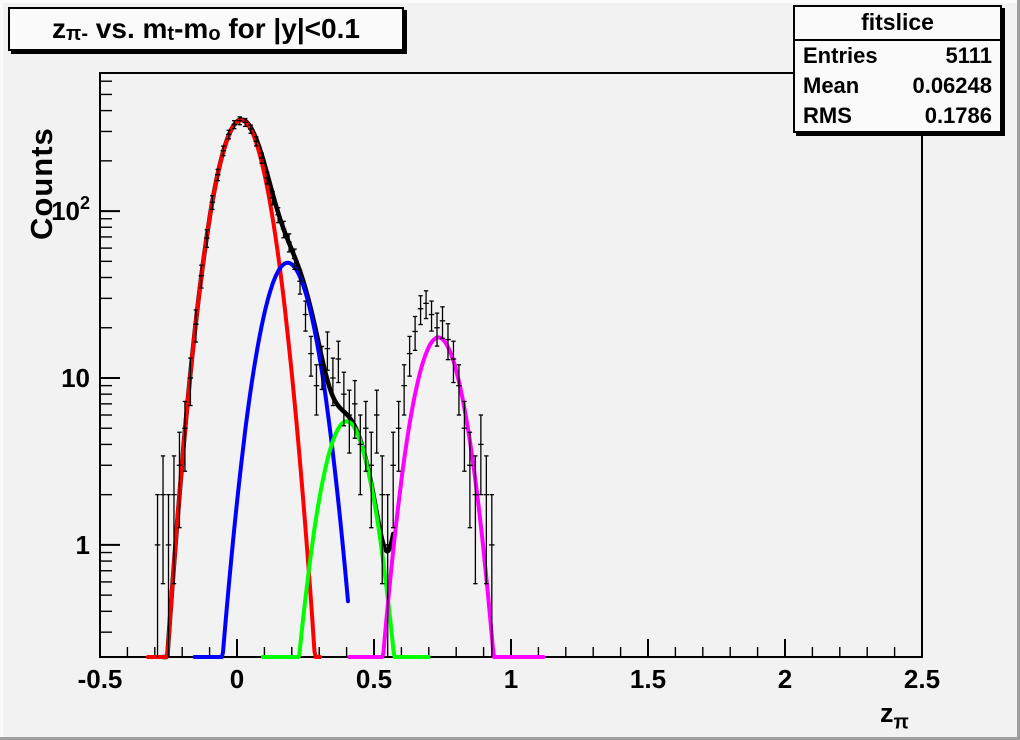 The width and height of the screenshot is (1020, 740). Describe the element at coordinates (831, 85) in the screenshot. I see `stats-label: Mean` at that location.